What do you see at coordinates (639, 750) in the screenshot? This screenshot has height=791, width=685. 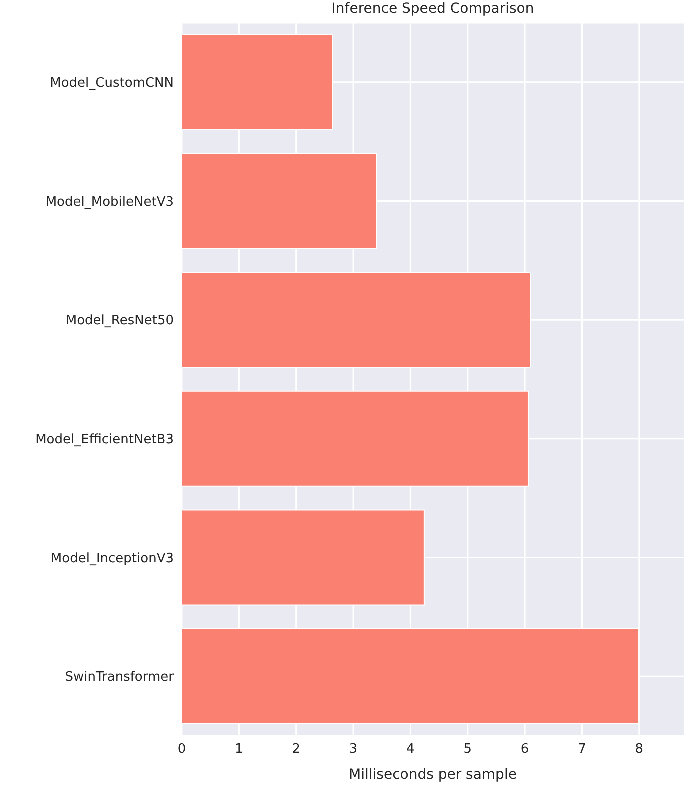 I see `x-tick-label: 8` at bounding box center [639, 750].